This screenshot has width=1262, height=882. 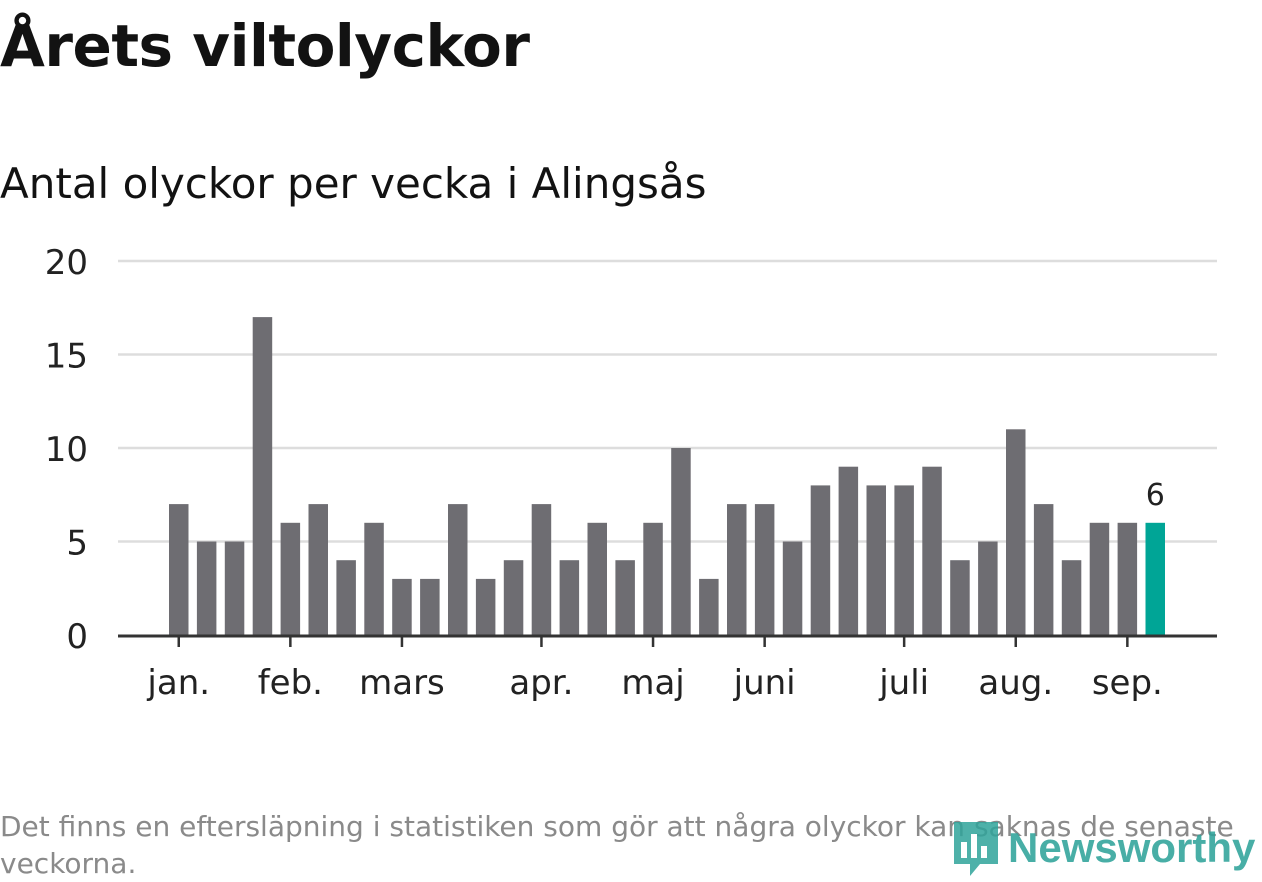 What do you see at coordinates (764, 683) in the screenshot?
I see `x-tick-label: juni` at bounding box center [764, 683].